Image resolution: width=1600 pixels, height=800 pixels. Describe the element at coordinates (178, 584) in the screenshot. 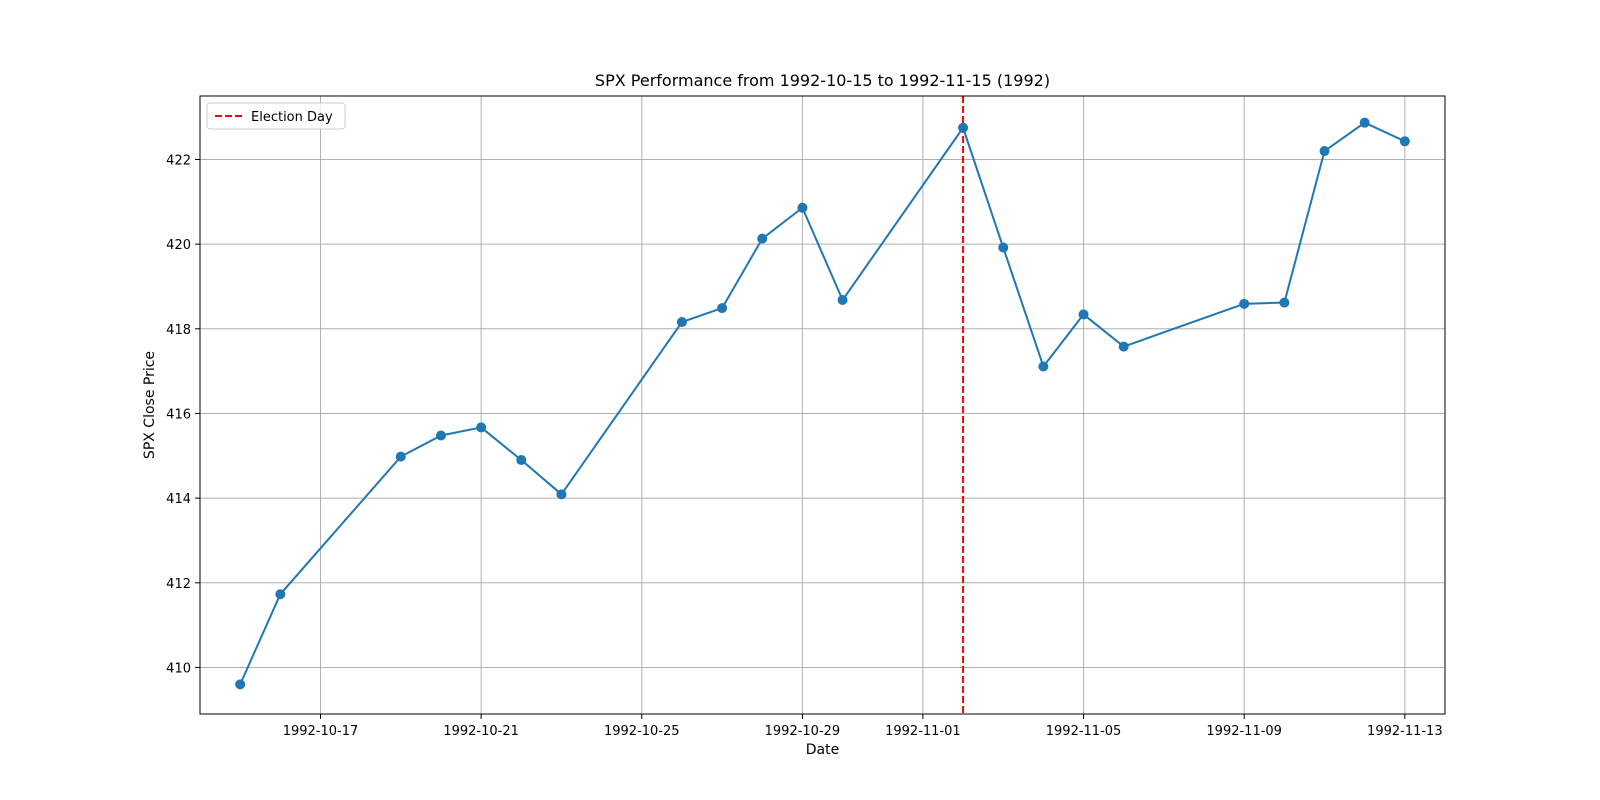

I see `y-tick-label: 412` at that location.